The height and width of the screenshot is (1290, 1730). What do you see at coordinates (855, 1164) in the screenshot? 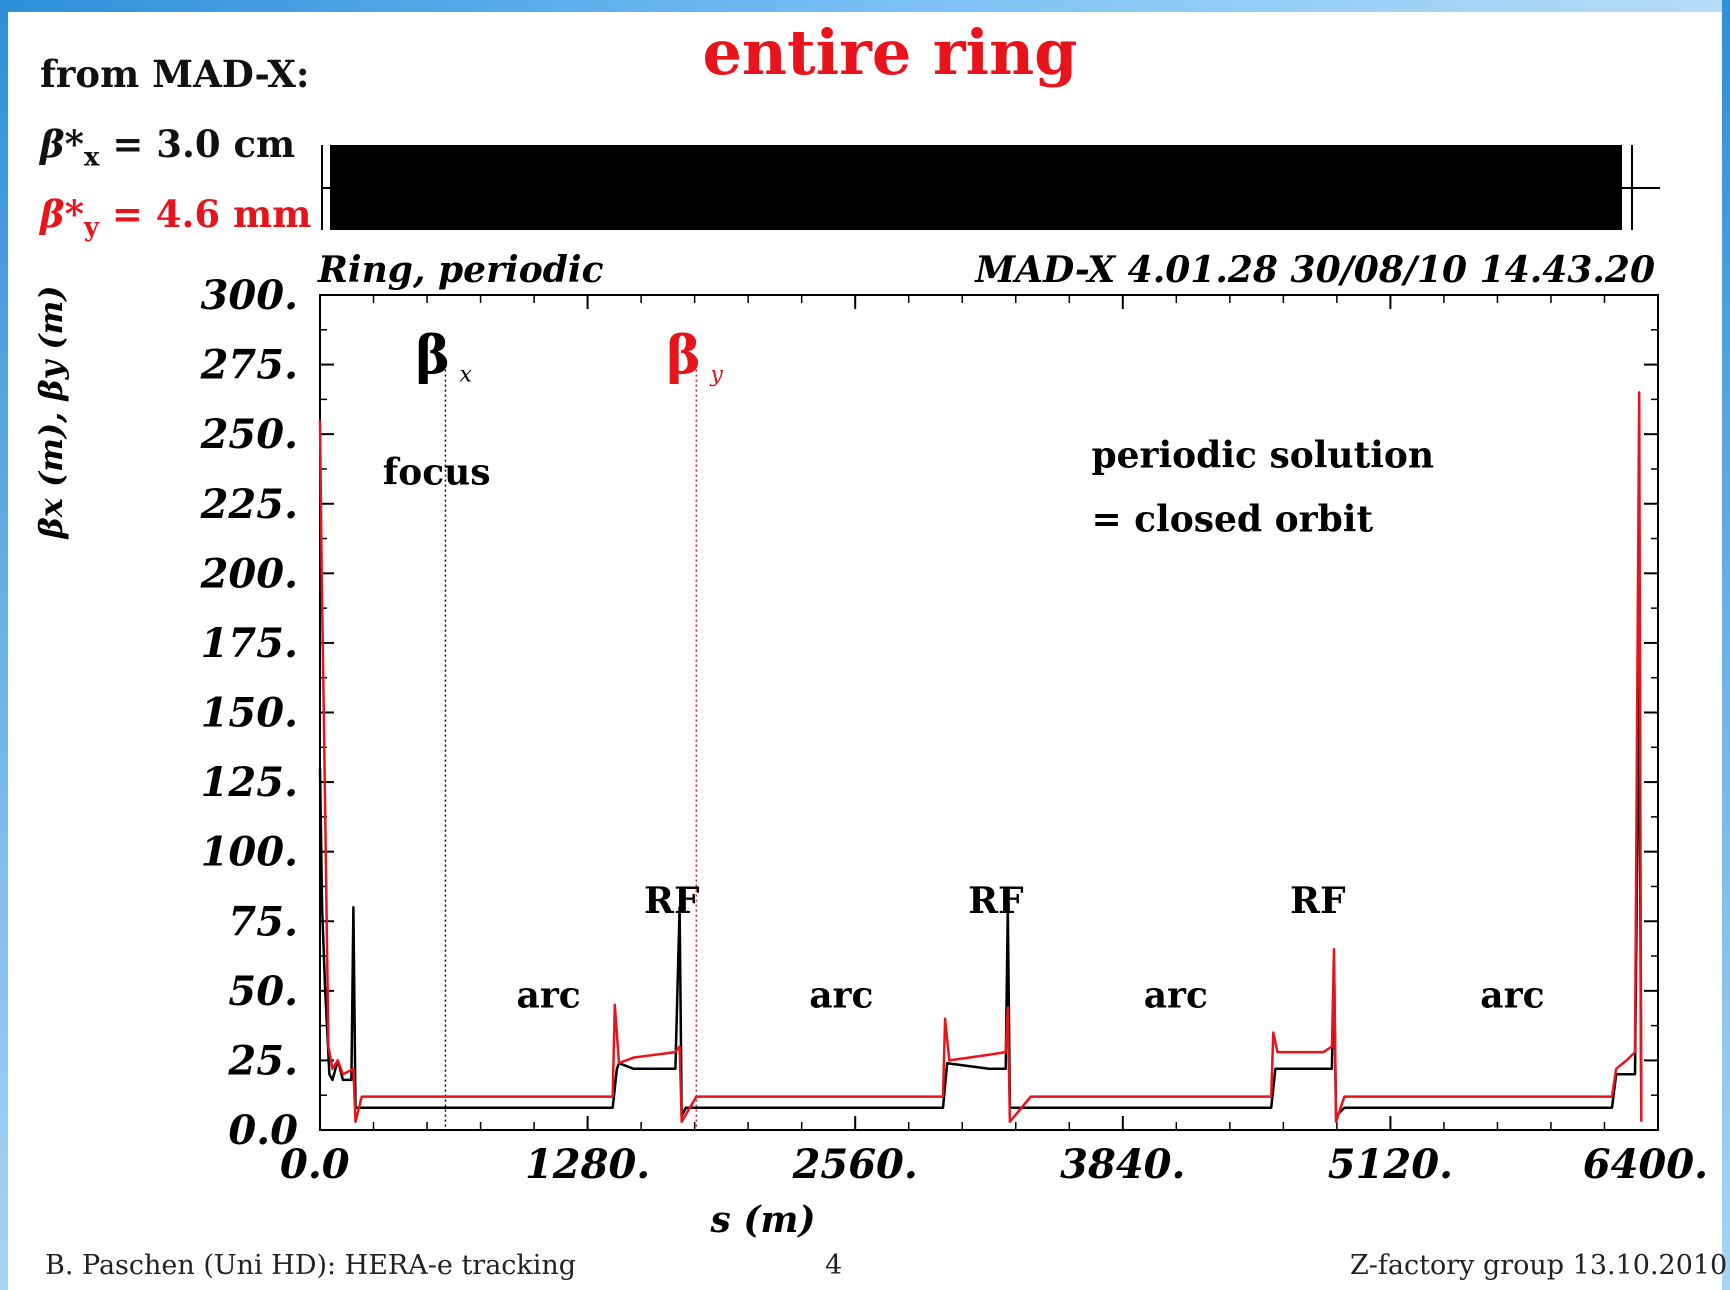
I see `x-tick-label: 2560.` at bounding box center [855, 1164].